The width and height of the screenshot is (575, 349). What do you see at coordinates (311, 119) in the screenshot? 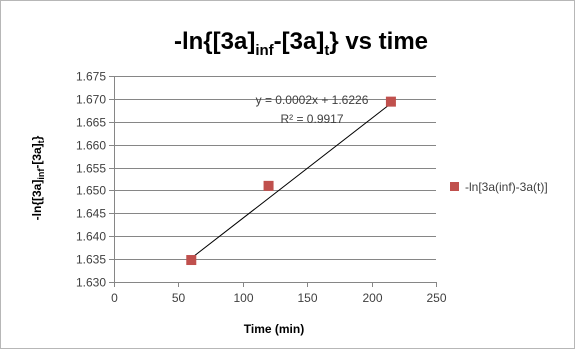
I see `trendline-r-squared: R² = 0.9917` at bounding box center [311, 119].